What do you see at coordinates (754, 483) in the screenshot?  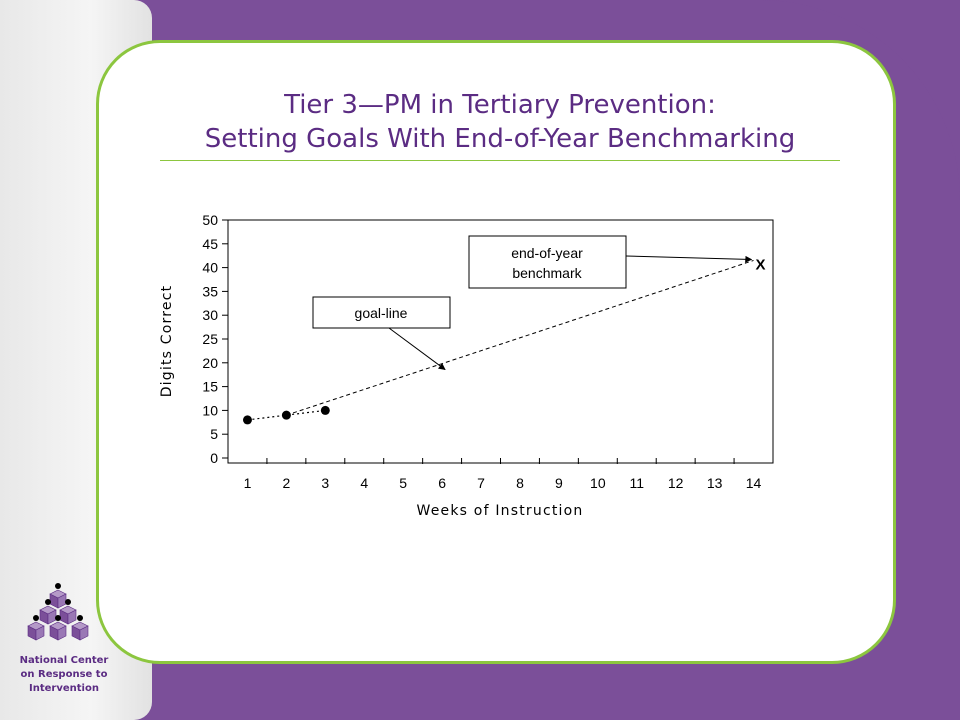 I see `x-tick-label: 14` at bounding box center [754, 483].